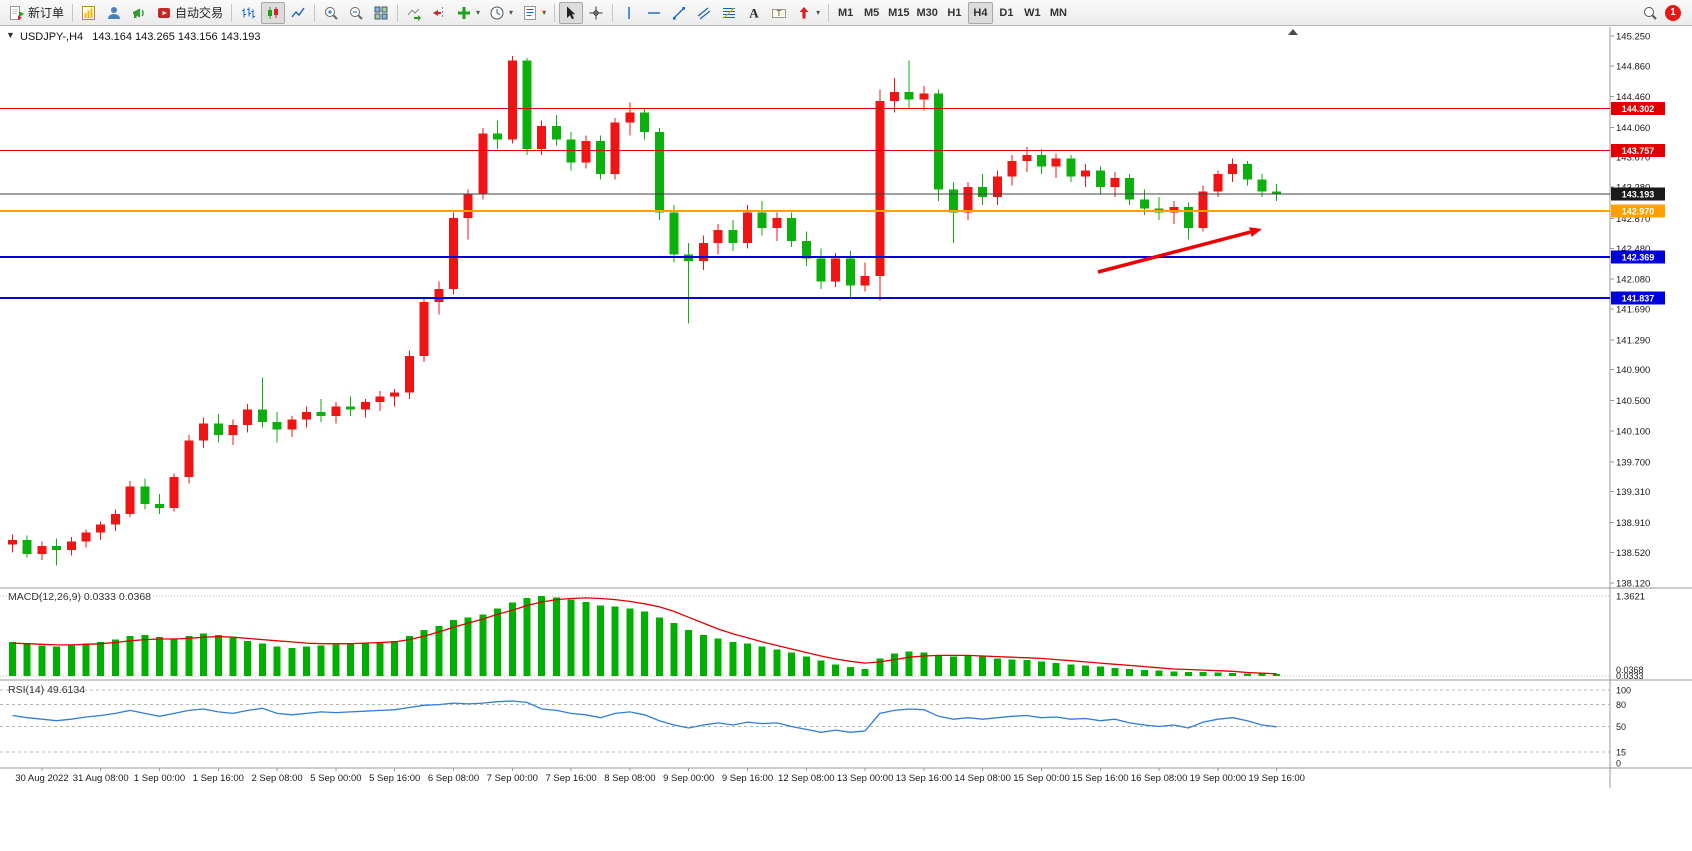 This screenshot has width=1692, height=851. I want to click on timeframe-m5-button: M5, so click(871, 13).